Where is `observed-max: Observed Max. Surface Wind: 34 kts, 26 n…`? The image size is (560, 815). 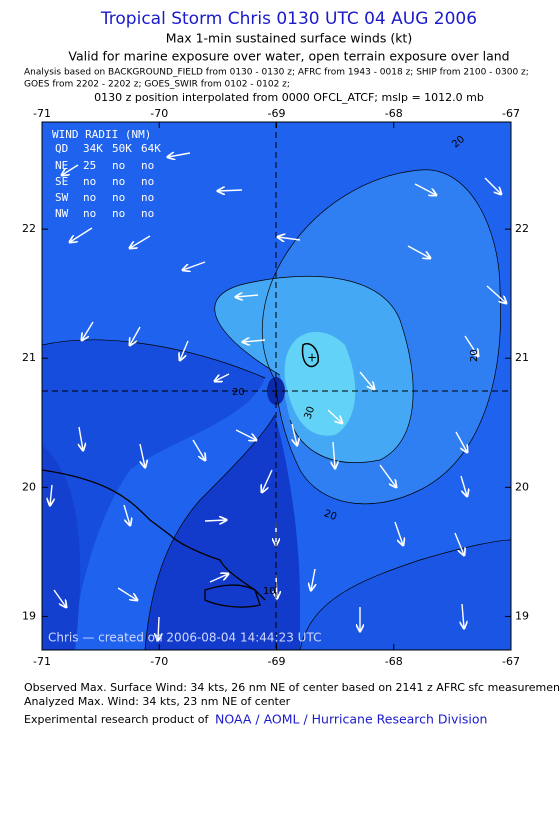 observed-max: Observed Max. Surface Wind: 34 kts, 26 n… is located at coordinates (292, 687).